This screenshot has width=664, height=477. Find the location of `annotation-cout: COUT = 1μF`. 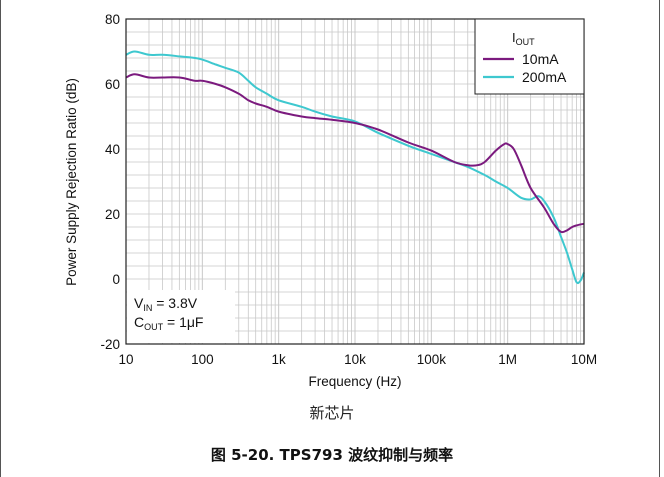

annotation-cout: COUT = 1μF is located at coordinates (168, 323).